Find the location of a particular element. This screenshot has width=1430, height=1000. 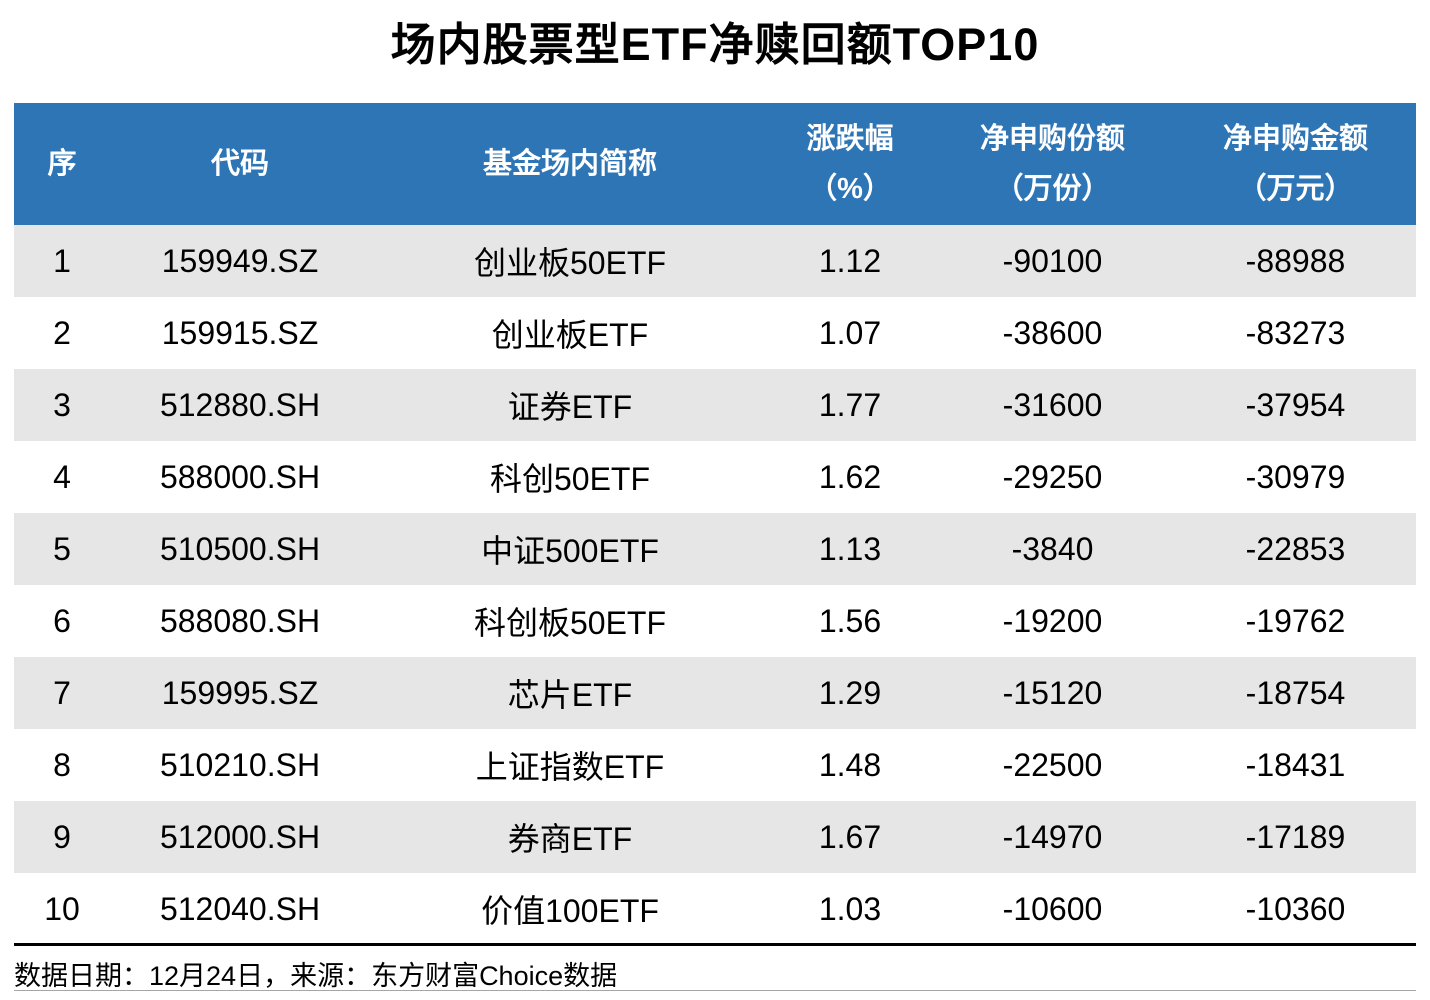

col-header-change-unit: （%） is located at coordinates (850, 189).